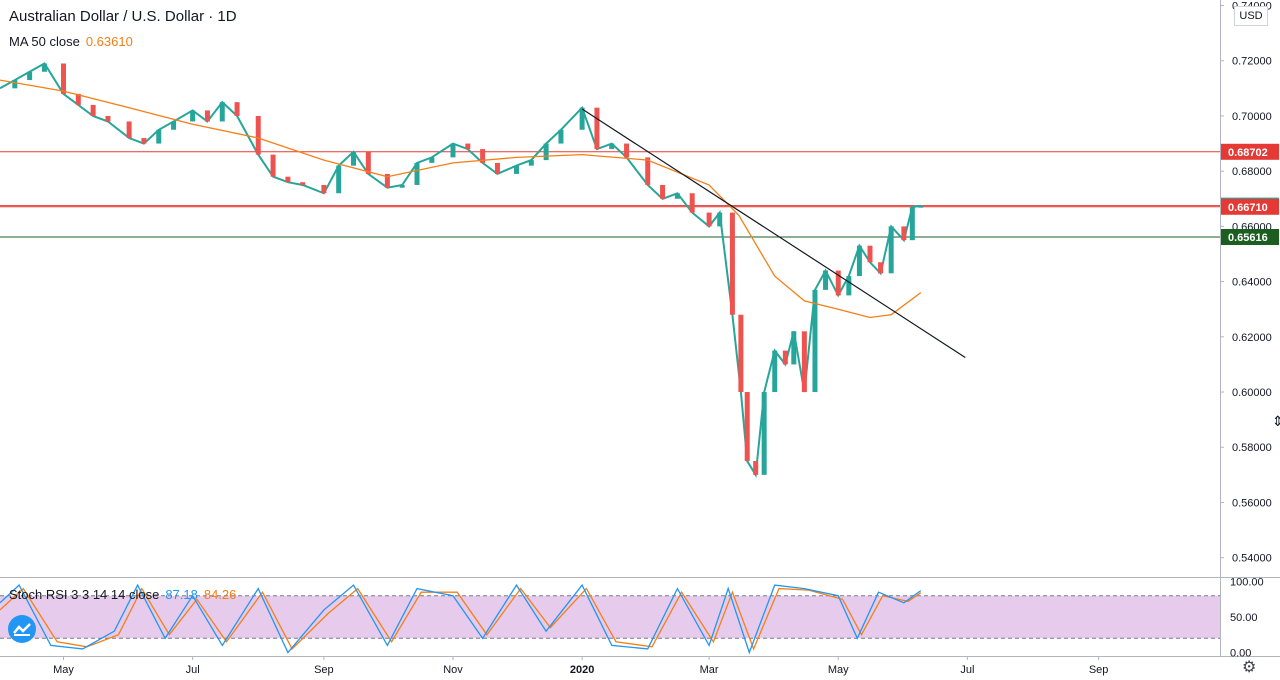 The image size is (1280, 680). I want to click on price-tick-label: 0.60000, so click(1252, 393).